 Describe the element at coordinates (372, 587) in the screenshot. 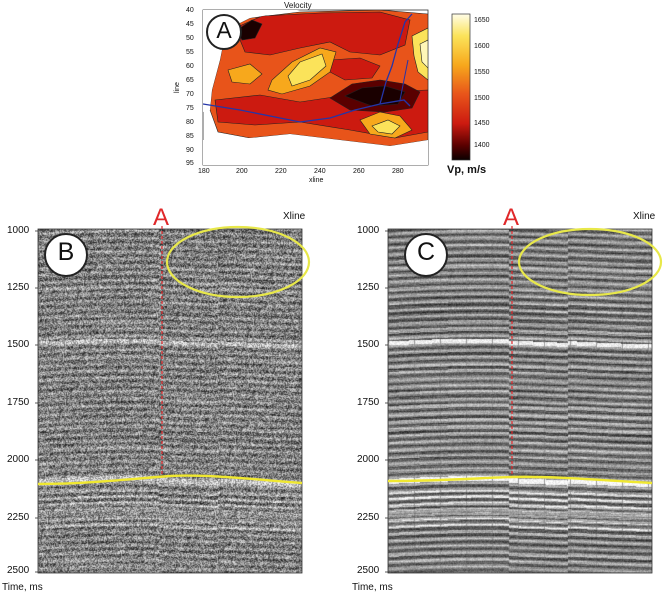

I see `time-label-c: Time, ms` at that location.